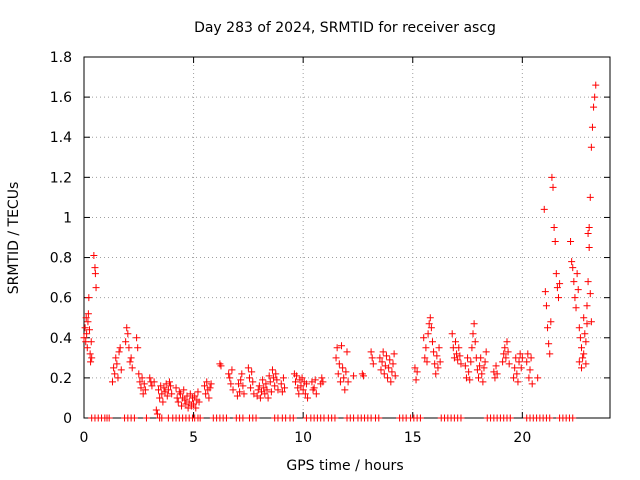  Describe the element at coordinates (61, 138) in the screenshot. I see `y-tick-label: 1.4` at that location.